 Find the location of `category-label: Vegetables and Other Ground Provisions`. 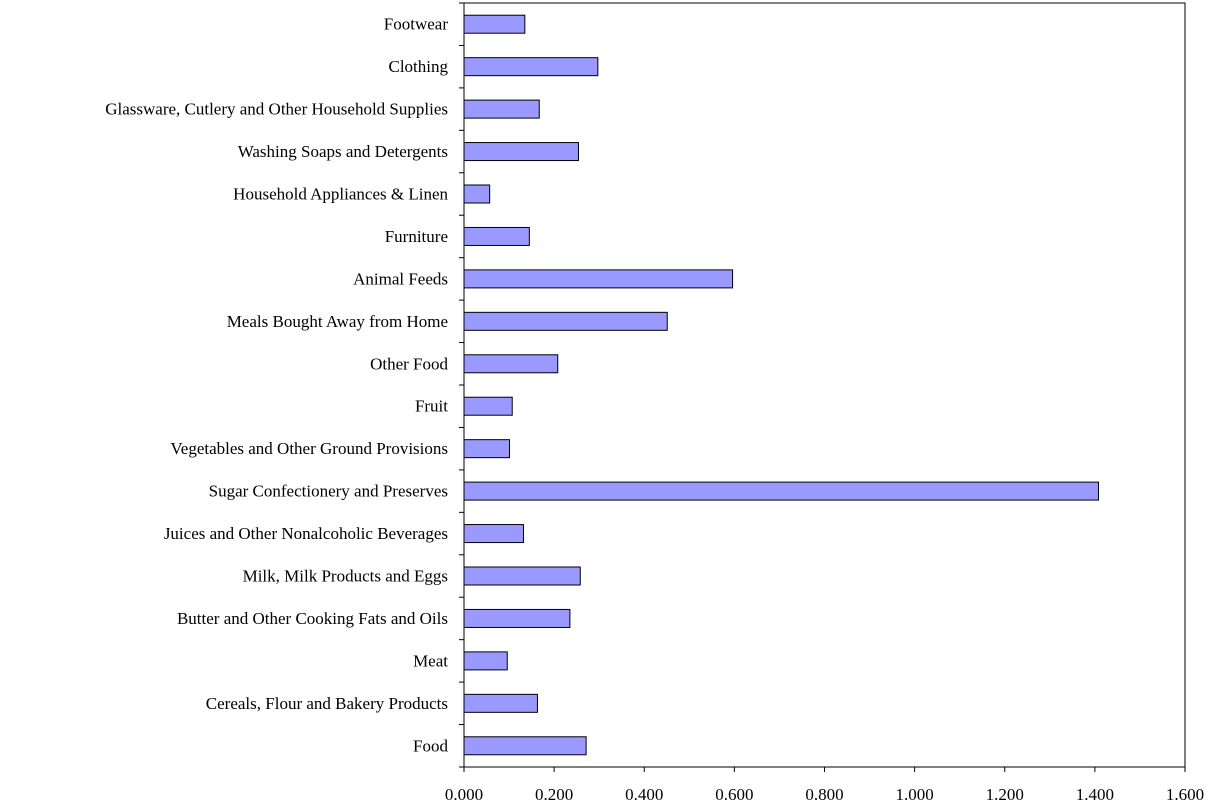

category-label: Vegetables and Other Ground Provisions is located at coordinates (309, 448).